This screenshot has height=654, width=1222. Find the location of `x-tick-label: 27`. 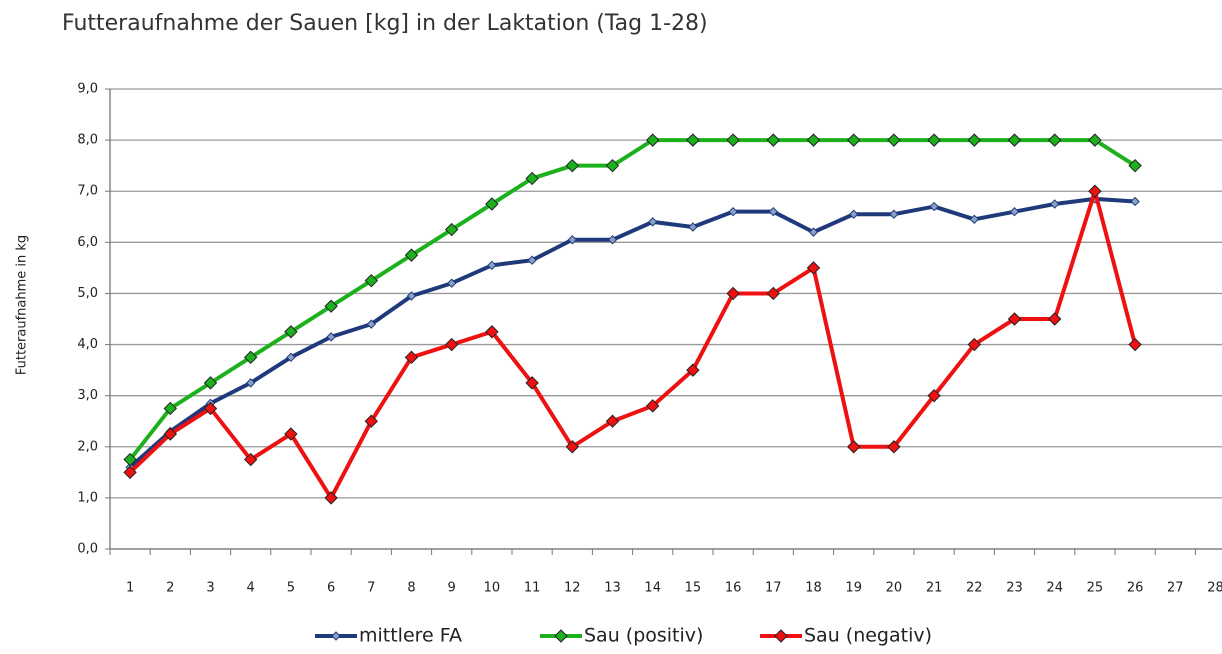

x-tick-label: 27 is located at coordinates (1175, 588).